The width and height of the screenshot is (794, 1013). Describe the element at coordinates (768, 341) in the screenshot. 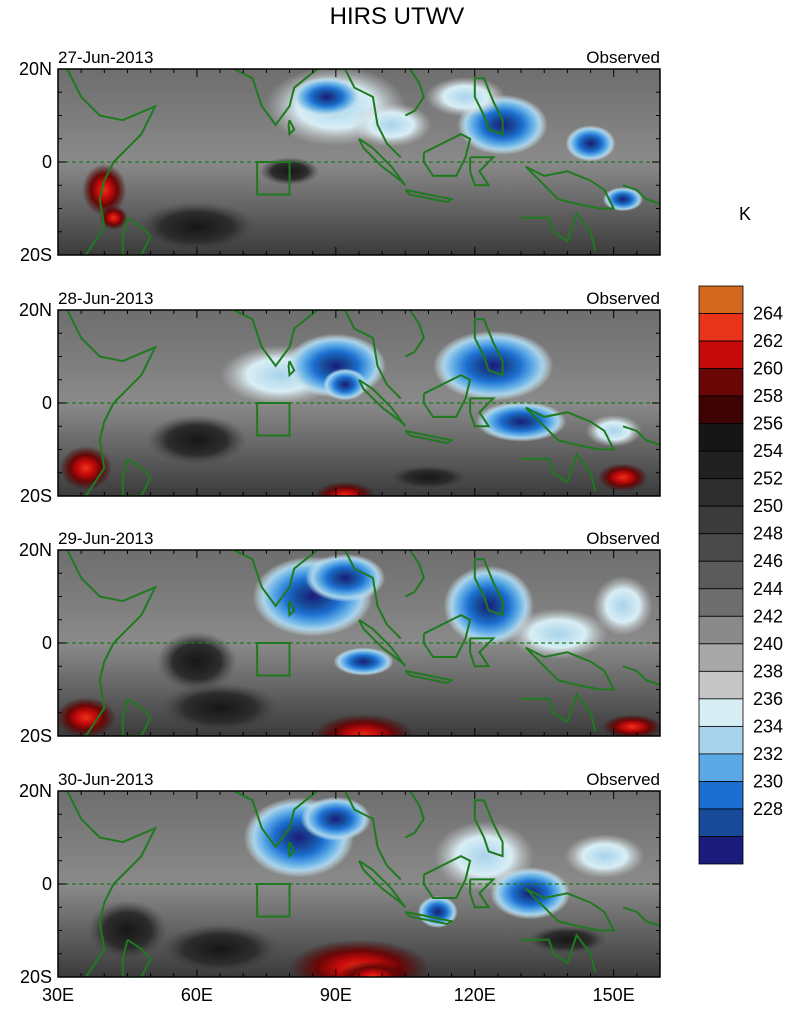

I see `colorbar-level-label: 262` at that location.